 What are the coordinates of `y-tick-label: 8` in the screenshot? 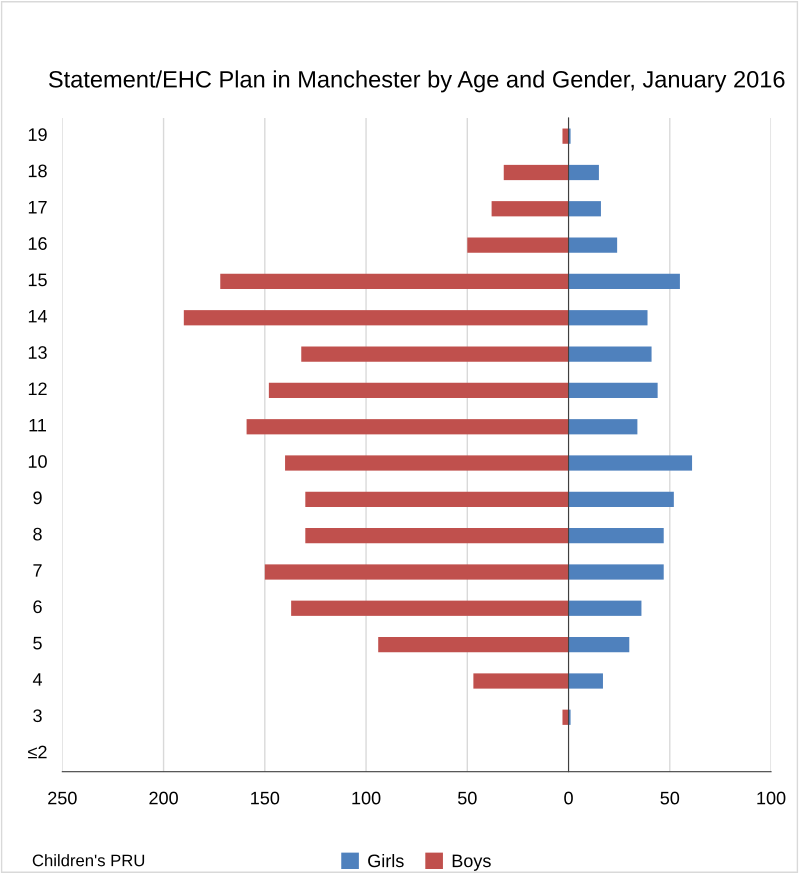 It's located at (37, 534).